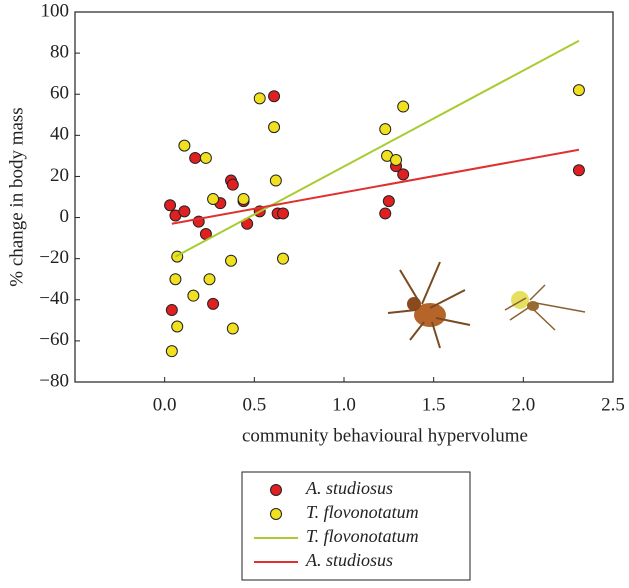 The image size is (629, 588). What do you see at coordinates (344, 404) in the screenshot?
I see `x-tick-label: 1.0` at bounding box center [344, 404].